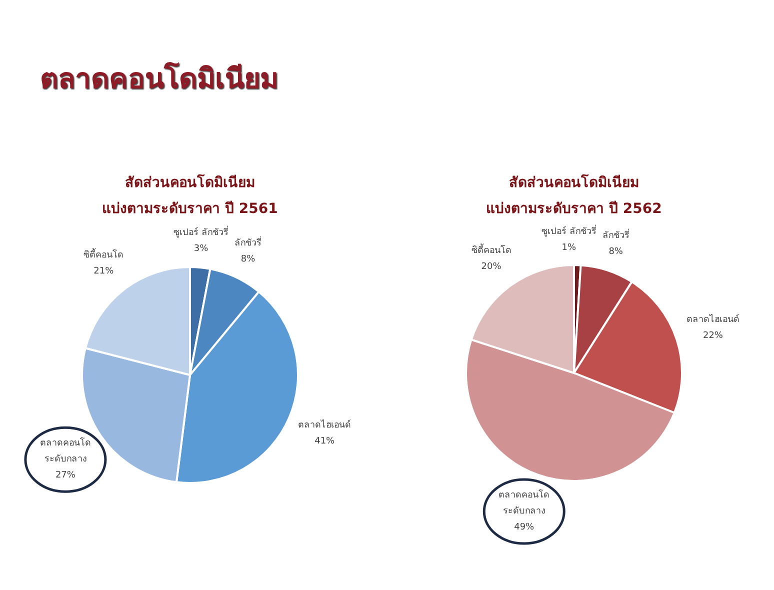  What do you see at coordinates (159, 79) in the screenshot?
I see `text: ตลาดคอนโดมิเนียม` at bounding box center [159, 79].